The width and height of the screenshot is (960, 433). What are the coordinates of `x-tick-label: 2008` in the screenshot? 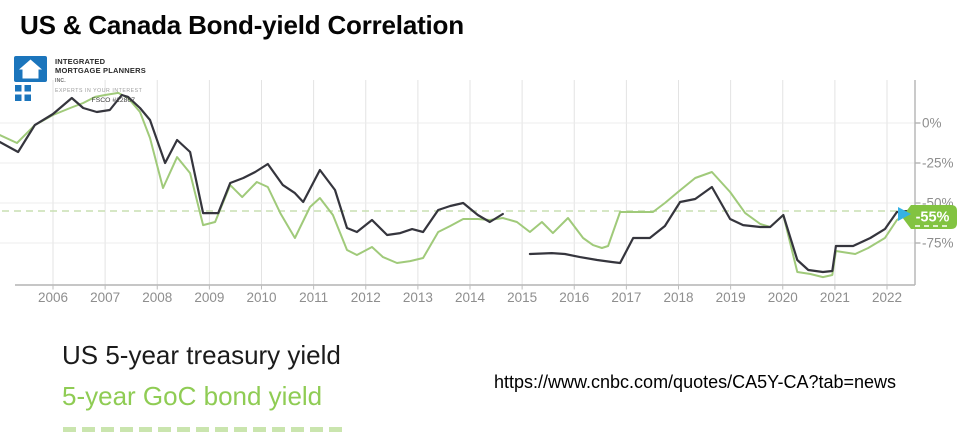 It's located at (157, 297).